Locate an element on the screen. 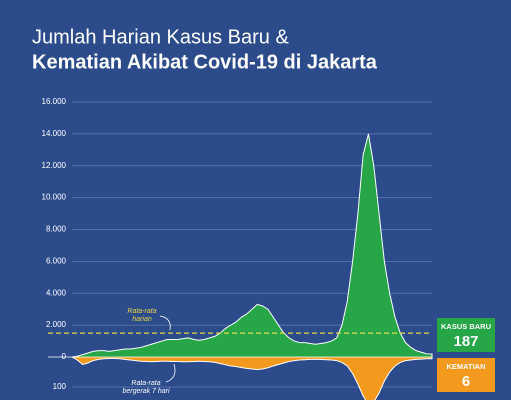 This screenshot has width=511, height=400. annotation: harian is located at coordinates (142, 319).